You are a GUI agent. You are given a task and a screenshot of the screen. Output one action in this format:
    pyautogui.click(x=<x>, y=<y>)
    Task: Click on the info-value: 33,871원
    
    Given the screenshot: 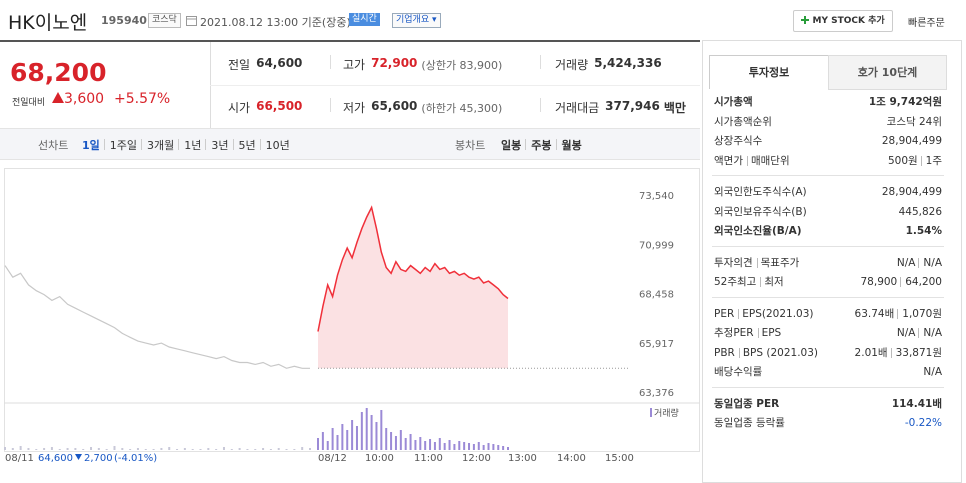 What is the action you would take?
    pyautogui.click(x=918, y=352)
    